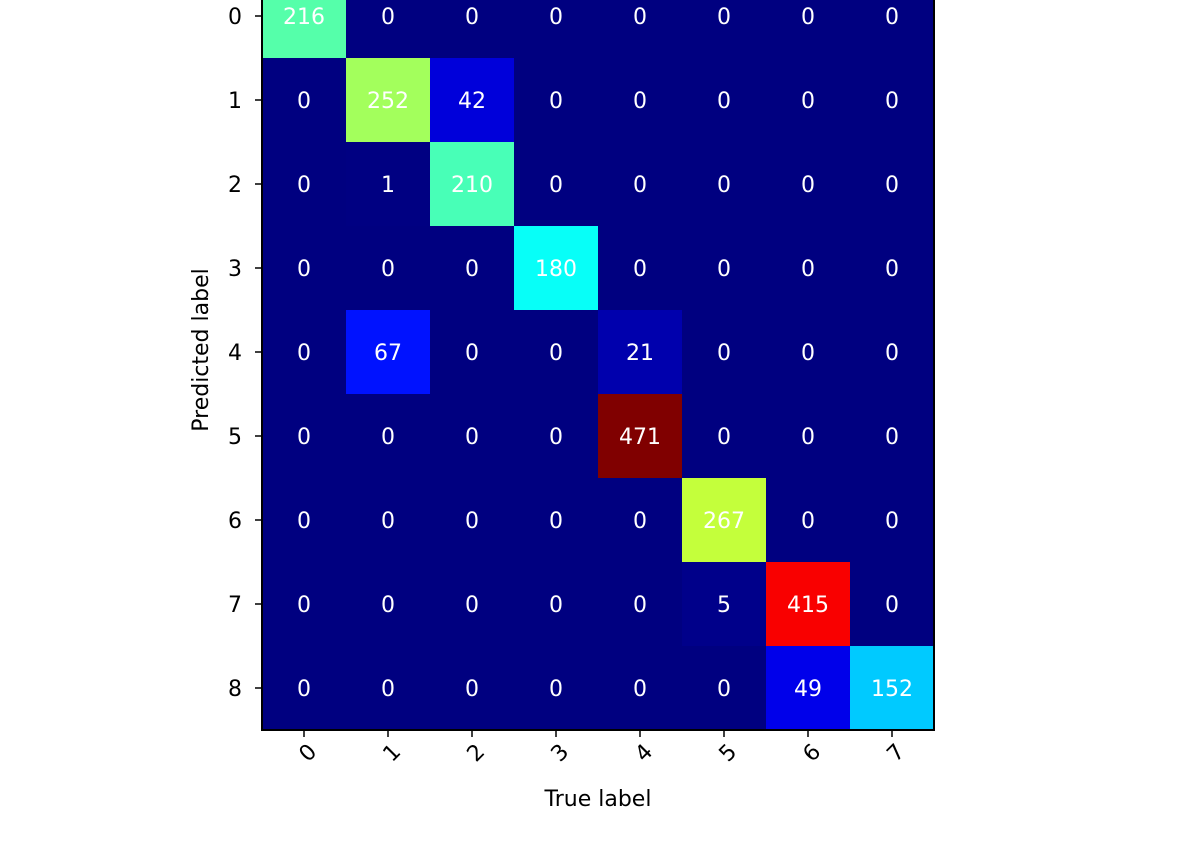  Describe the element at coordinates (388, 605) in the screenshot. I see `cell-value-r7-c1: 0` at that location.